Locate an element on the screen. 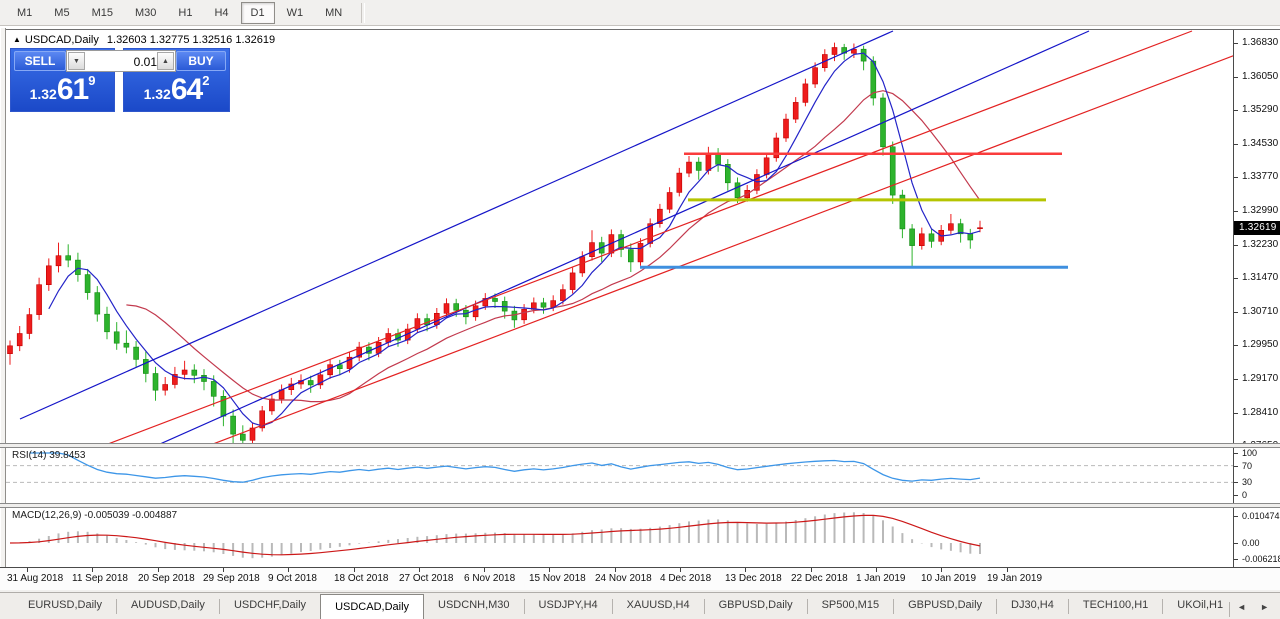 This screenshot has width=1280, height=619. buy-price-prefix: 1.32 is located at coordinates (157, 94).